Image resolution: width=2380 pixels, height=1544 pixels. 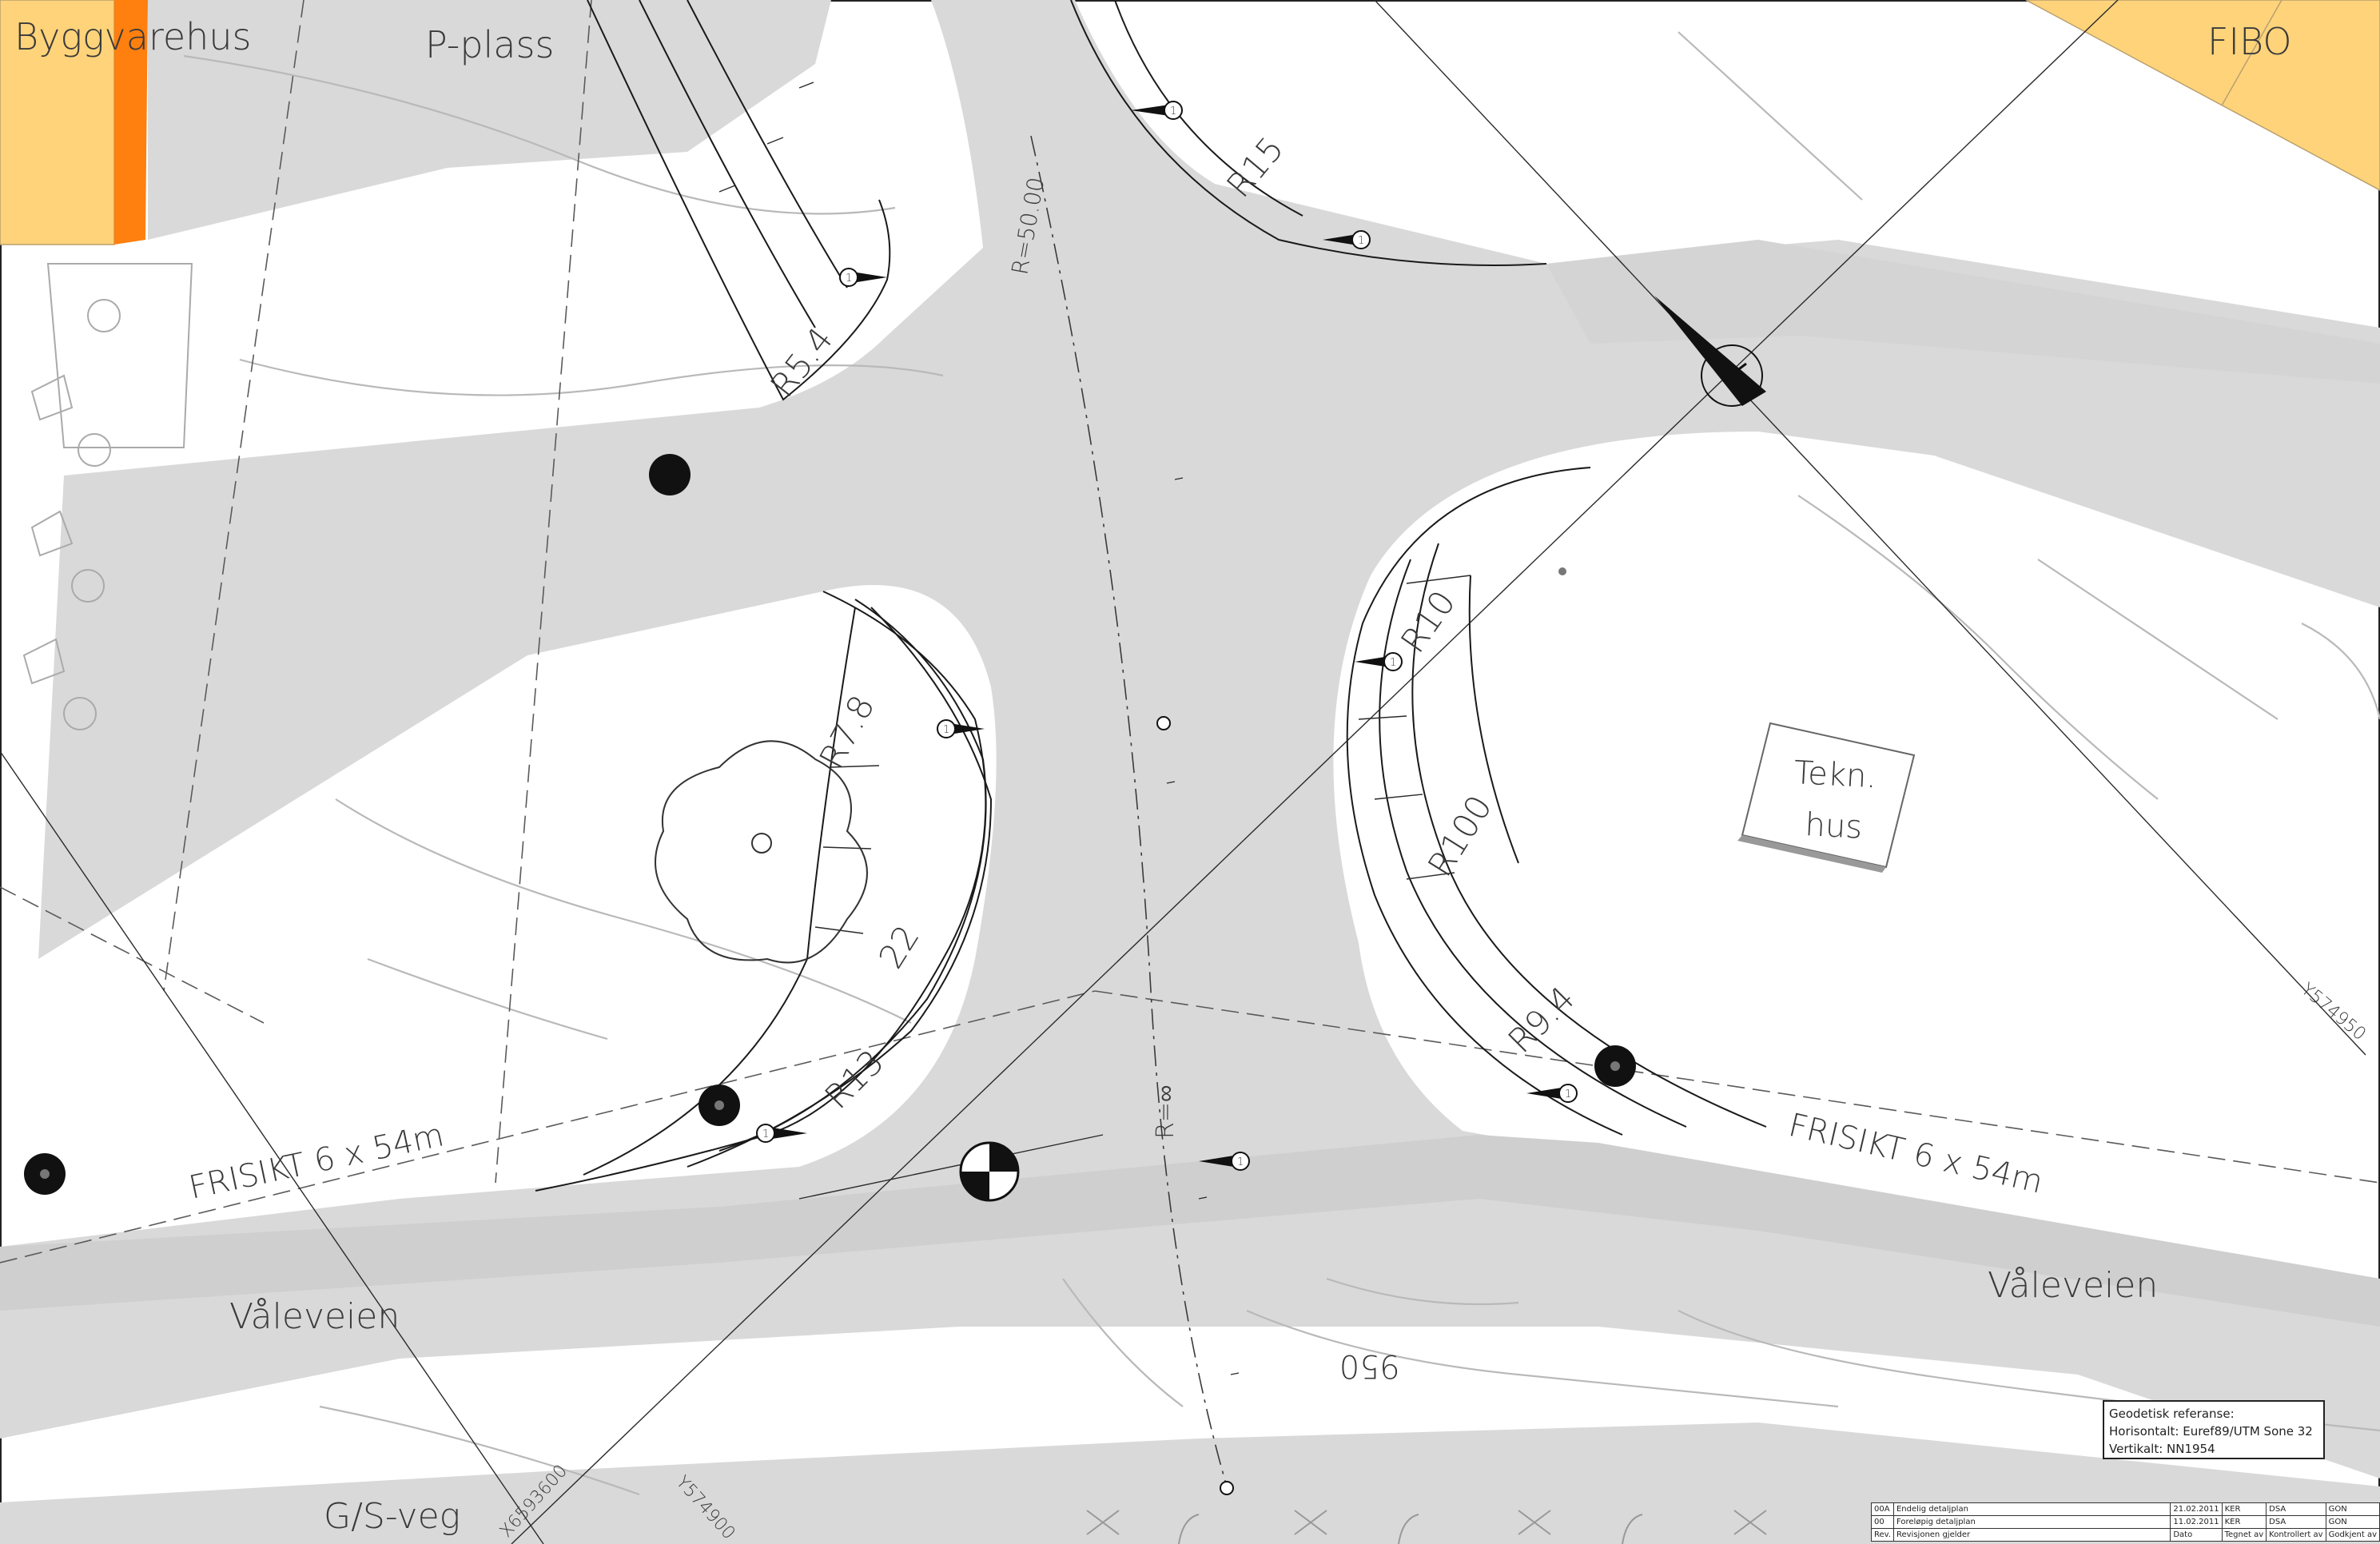 I want to click on rev-cell: 00A, so click(x=1883, y=1509).